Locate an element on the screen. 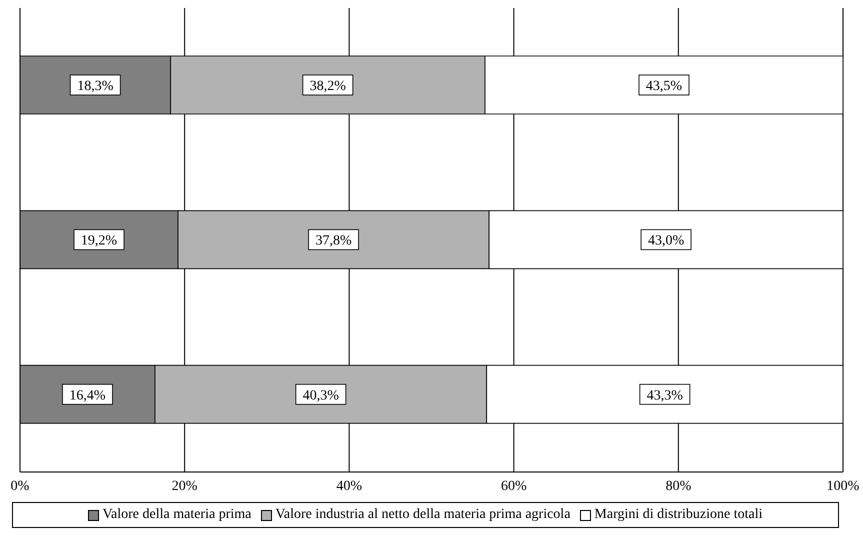 The image size is (863, 540). x-tick-label: 40% is located at coordinates (349, 486).